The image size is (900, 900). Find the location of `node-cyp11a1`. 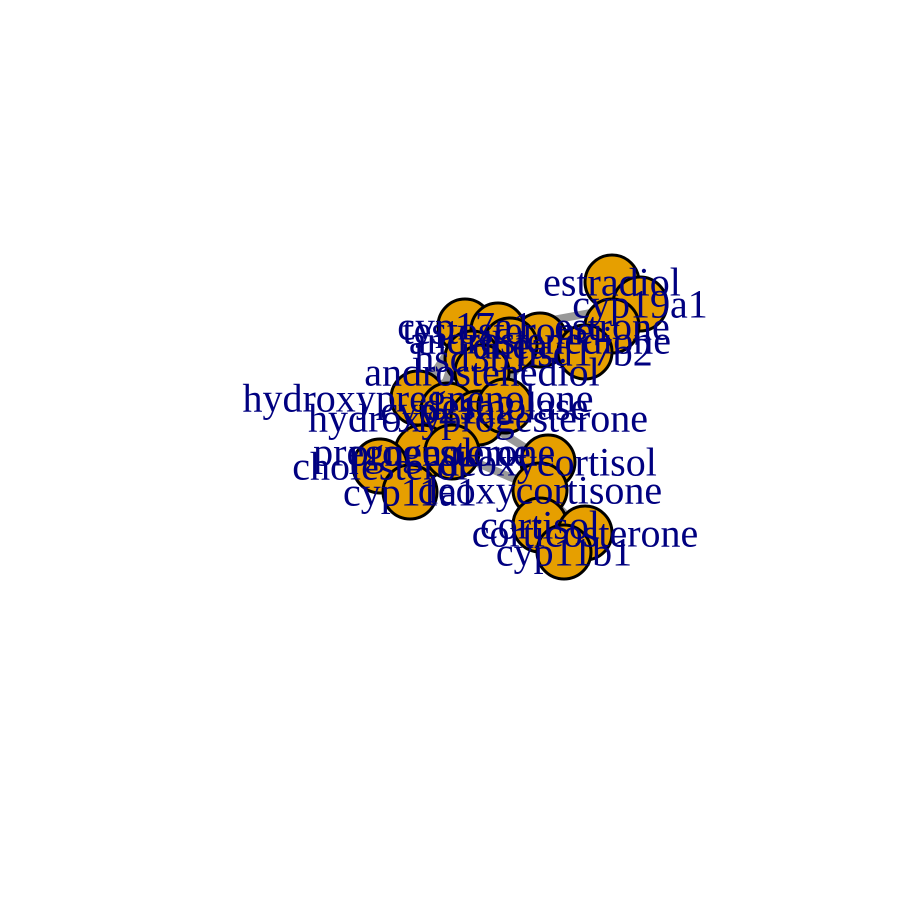

node-cyp11a1 is located at coordinates (410, 492).